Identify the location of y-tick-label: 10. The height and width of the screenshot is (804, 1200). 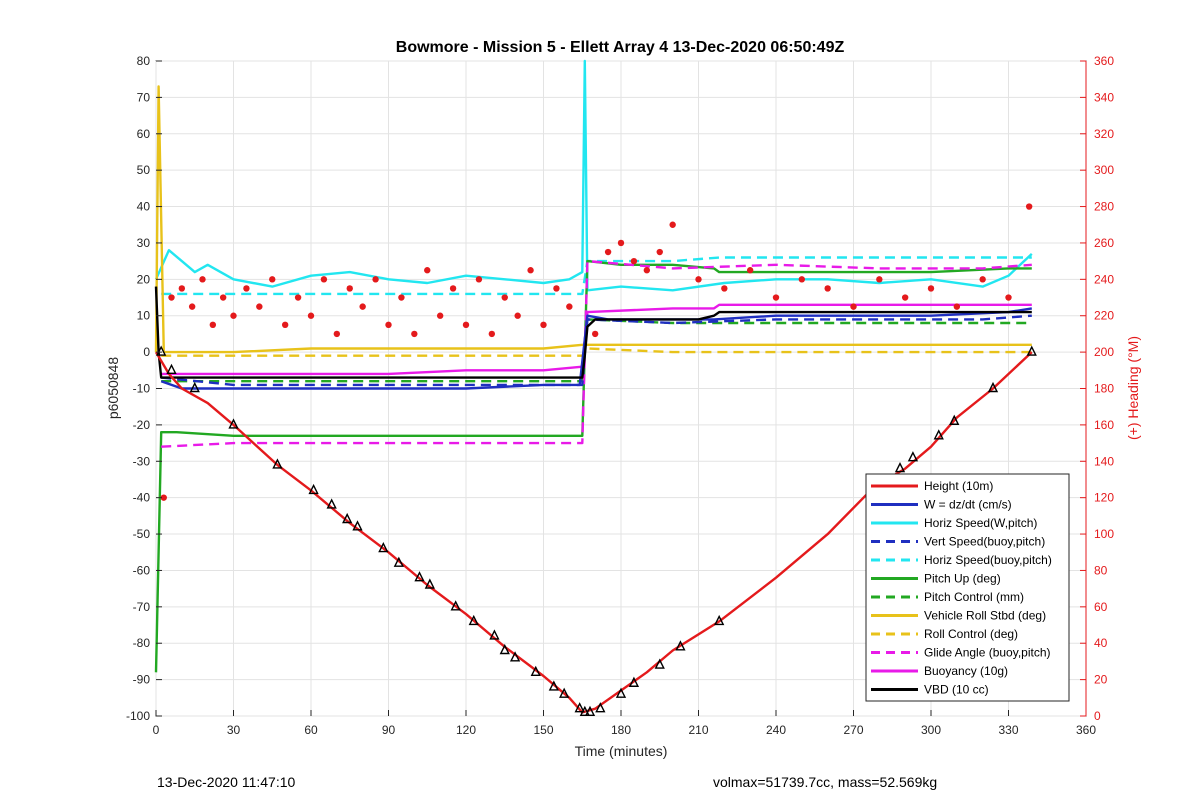
(144, 316).